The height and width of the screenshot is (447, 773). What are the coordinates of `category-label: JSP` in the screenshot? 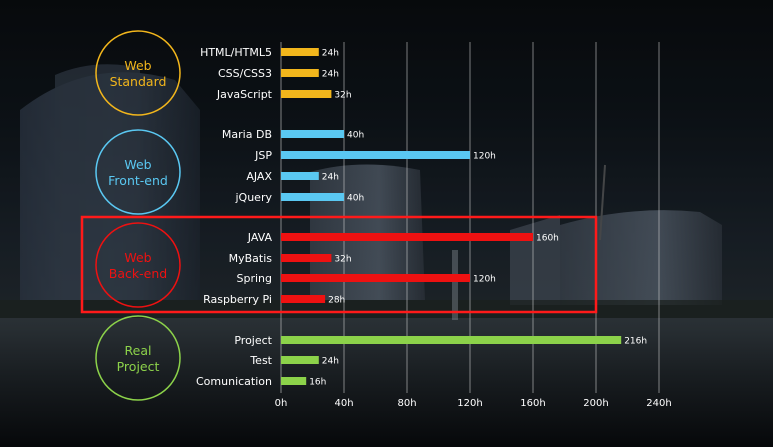 It's located at (263, 155).